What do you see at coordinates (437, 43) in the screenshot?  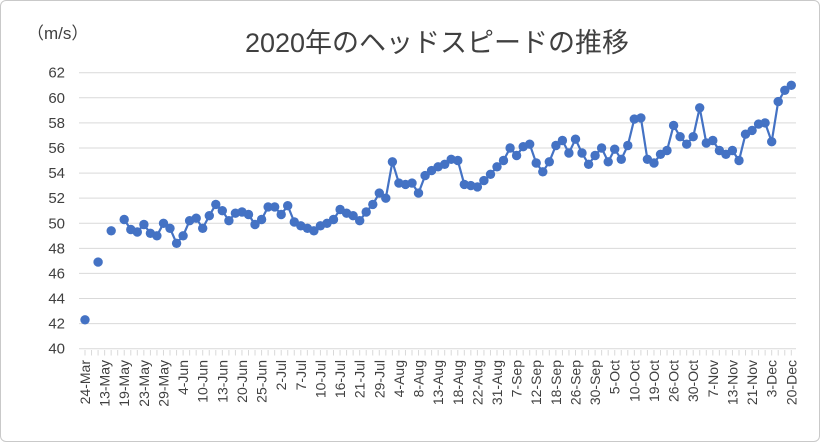 I see `chart-title: 2020年のヘッドスピードの推移` at bounding box center [437, 43].